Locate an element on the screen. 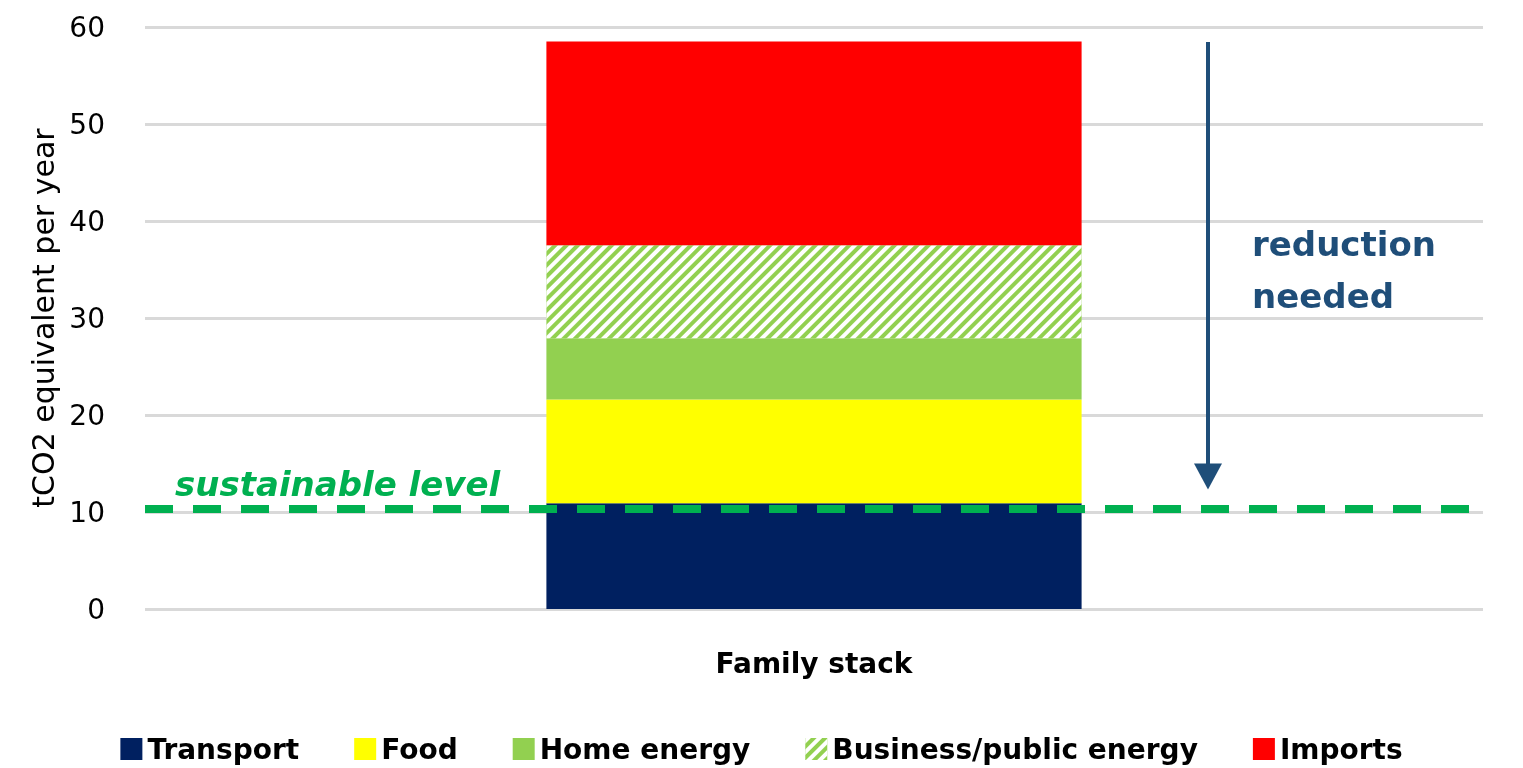  y-axis-title: tCO2 equivalent per year is located at coordinates (43, 317).